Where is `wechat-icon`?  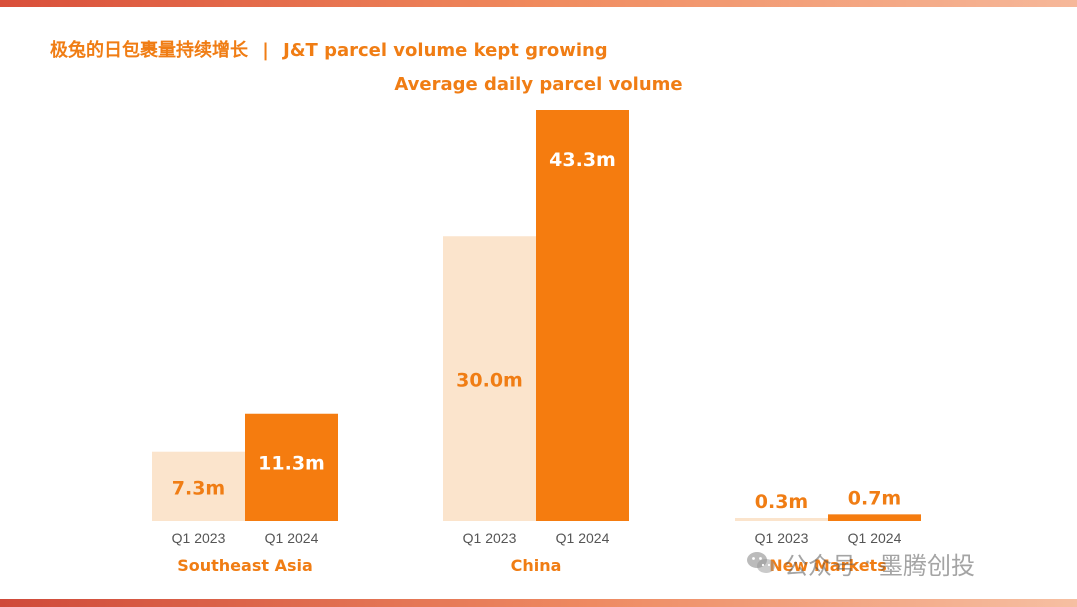 wechat-icon is located at coordinates (761, 562).